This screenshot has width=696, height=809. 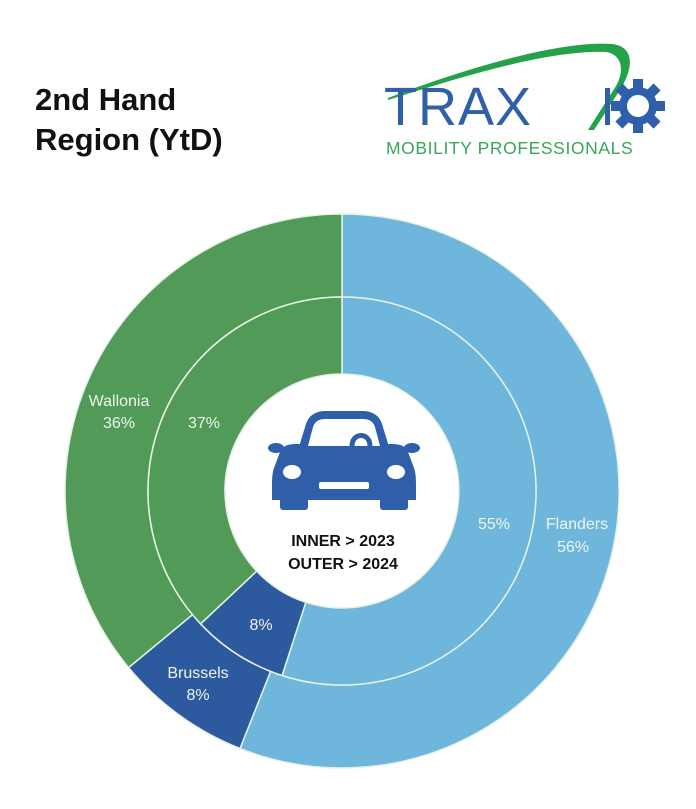 What do you see at coordinates (119, 401) in the screenshot?
I see `label-wallonia-outer-name: Wallonia` at bounding box center [119, 401].